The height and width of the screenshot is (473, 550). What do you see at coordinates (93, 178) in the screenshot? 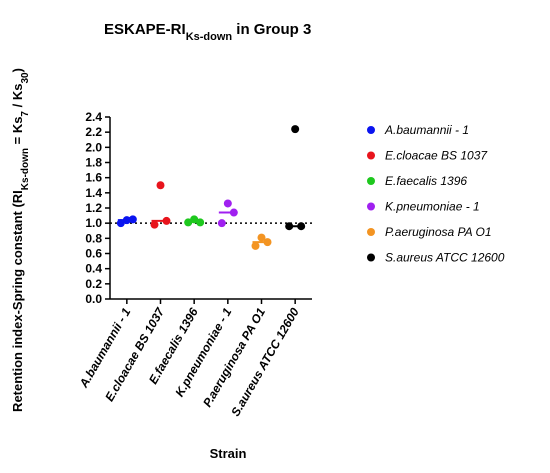
I see `y-tick-label: 1.6` at bounding box center [93, 178].